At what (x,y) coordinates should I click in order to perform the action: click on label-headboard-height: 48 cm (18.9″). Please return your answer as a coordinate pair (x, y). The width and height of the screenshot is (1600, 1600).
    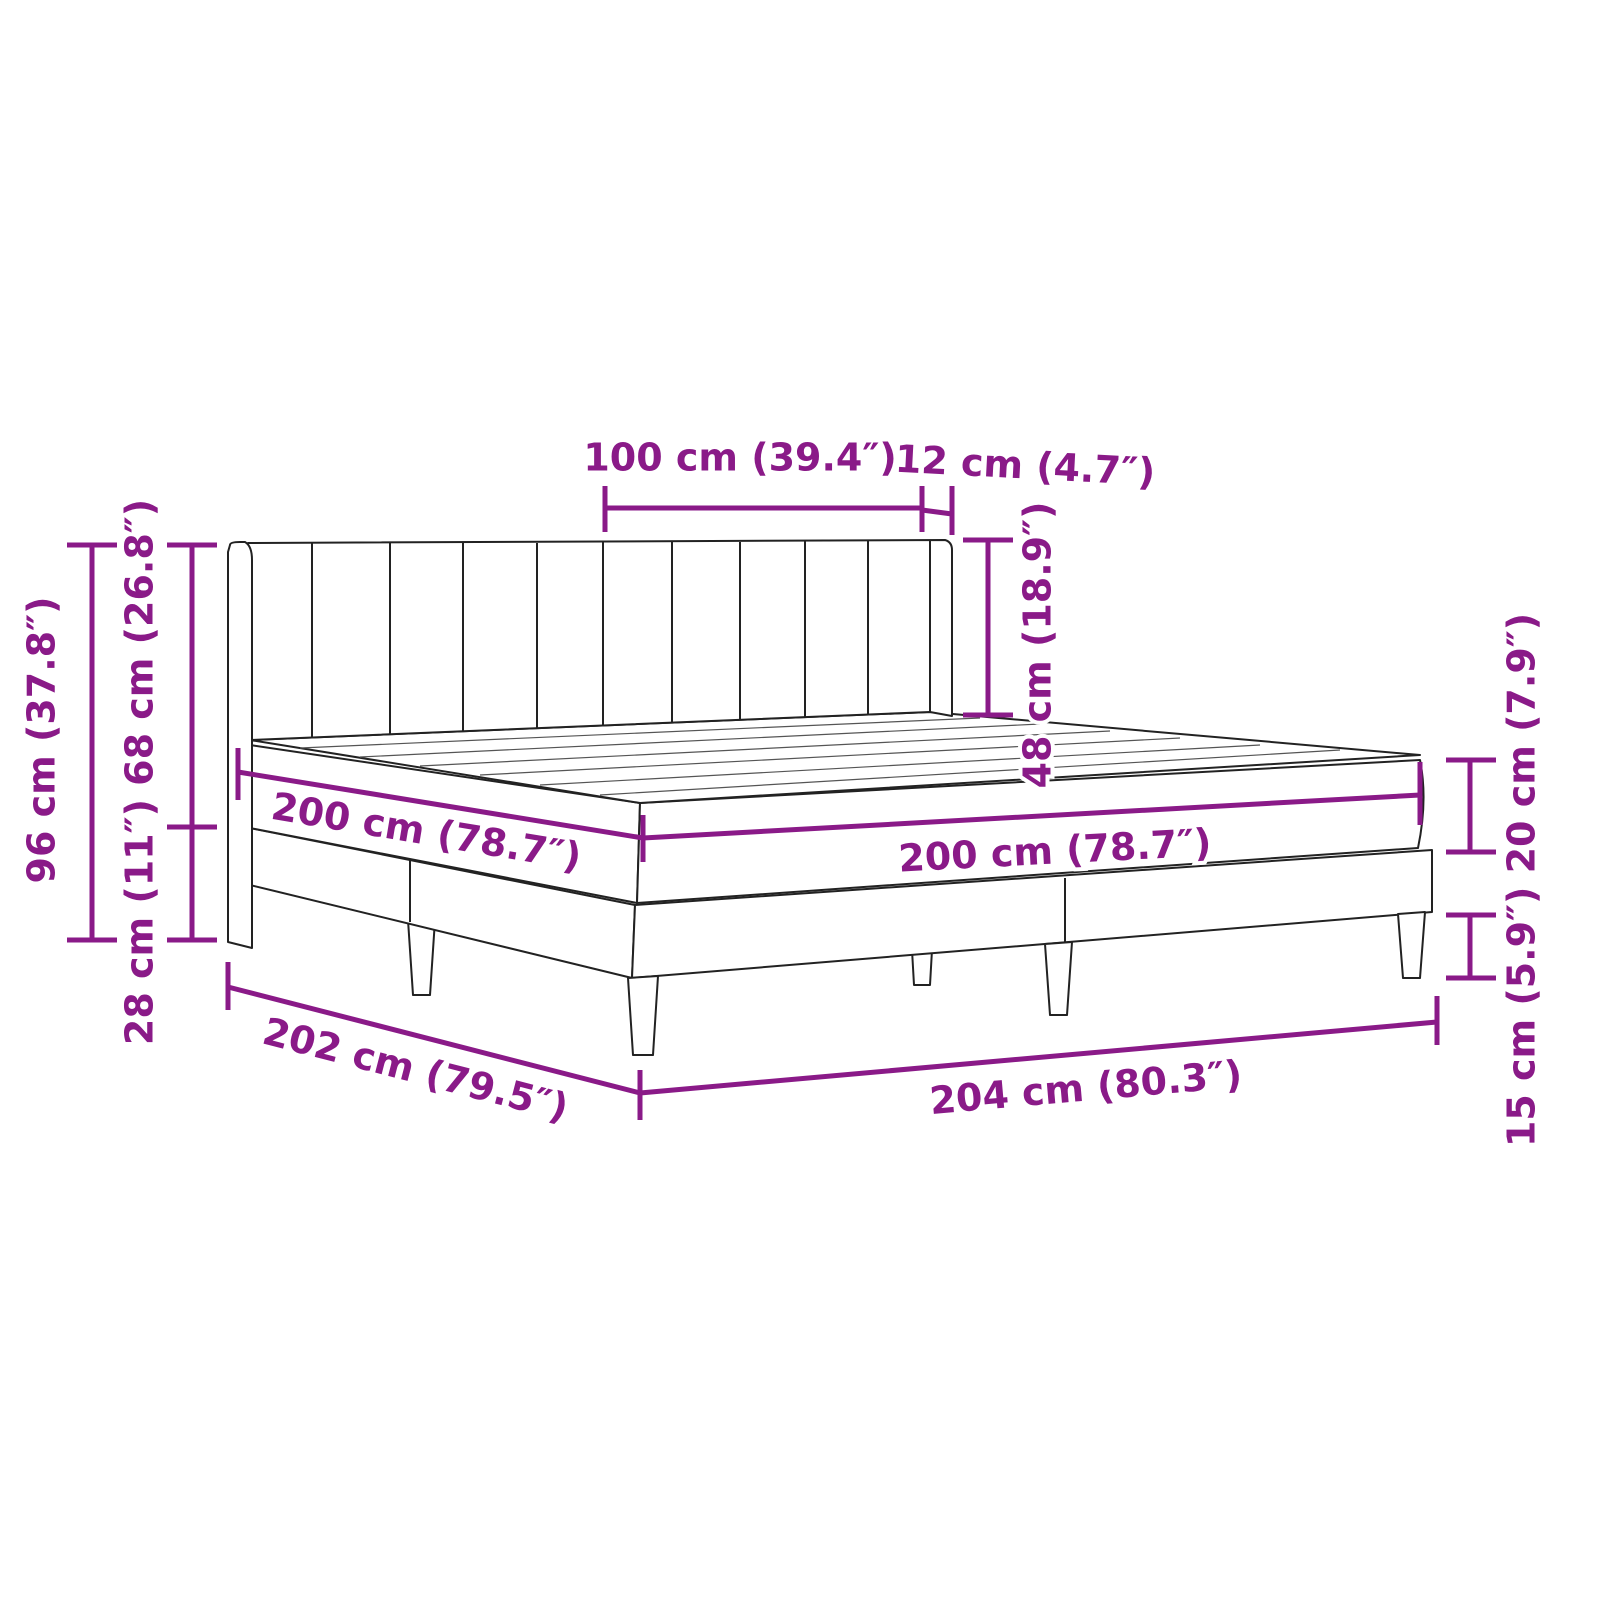
    Looking at the image, I should click on (1038, 645).